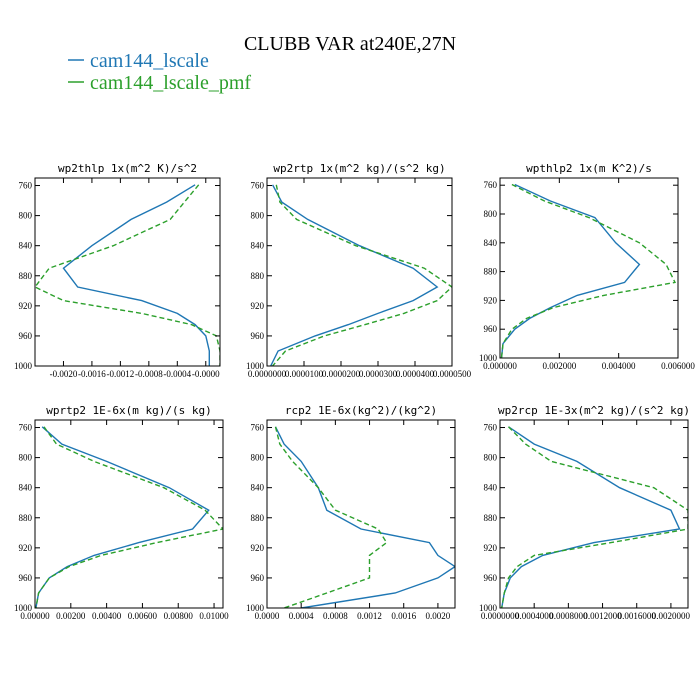 The image size is (700, 700). Describe the element at coordinates (500, 366) in the screenshot. I see `x-tick-label: 0.000000` at that location.